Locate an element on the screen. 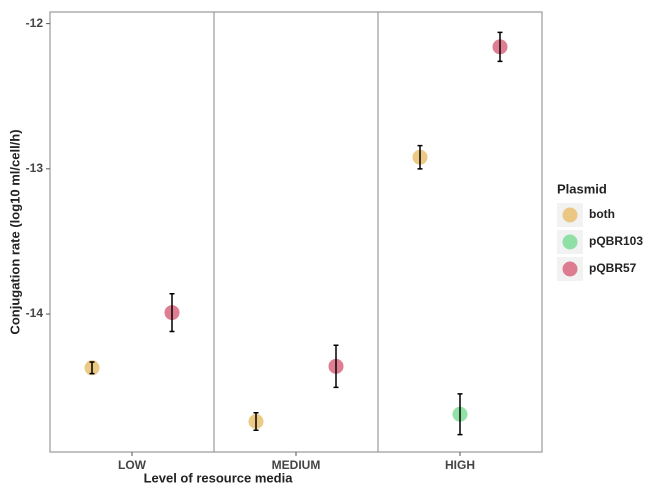  x-tick-label: LOW is located at coordinates (132, 465).